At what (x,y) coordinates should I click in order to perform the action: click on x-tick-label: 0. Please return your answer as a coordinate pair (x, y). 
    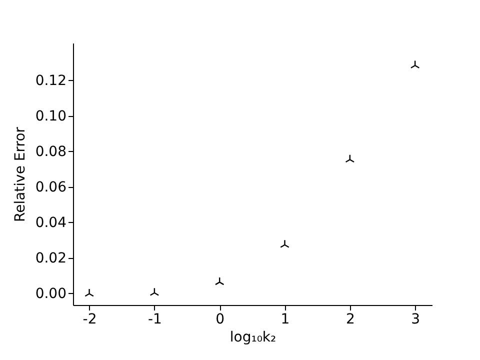
    Looking at the image, I should click on (220, 320).